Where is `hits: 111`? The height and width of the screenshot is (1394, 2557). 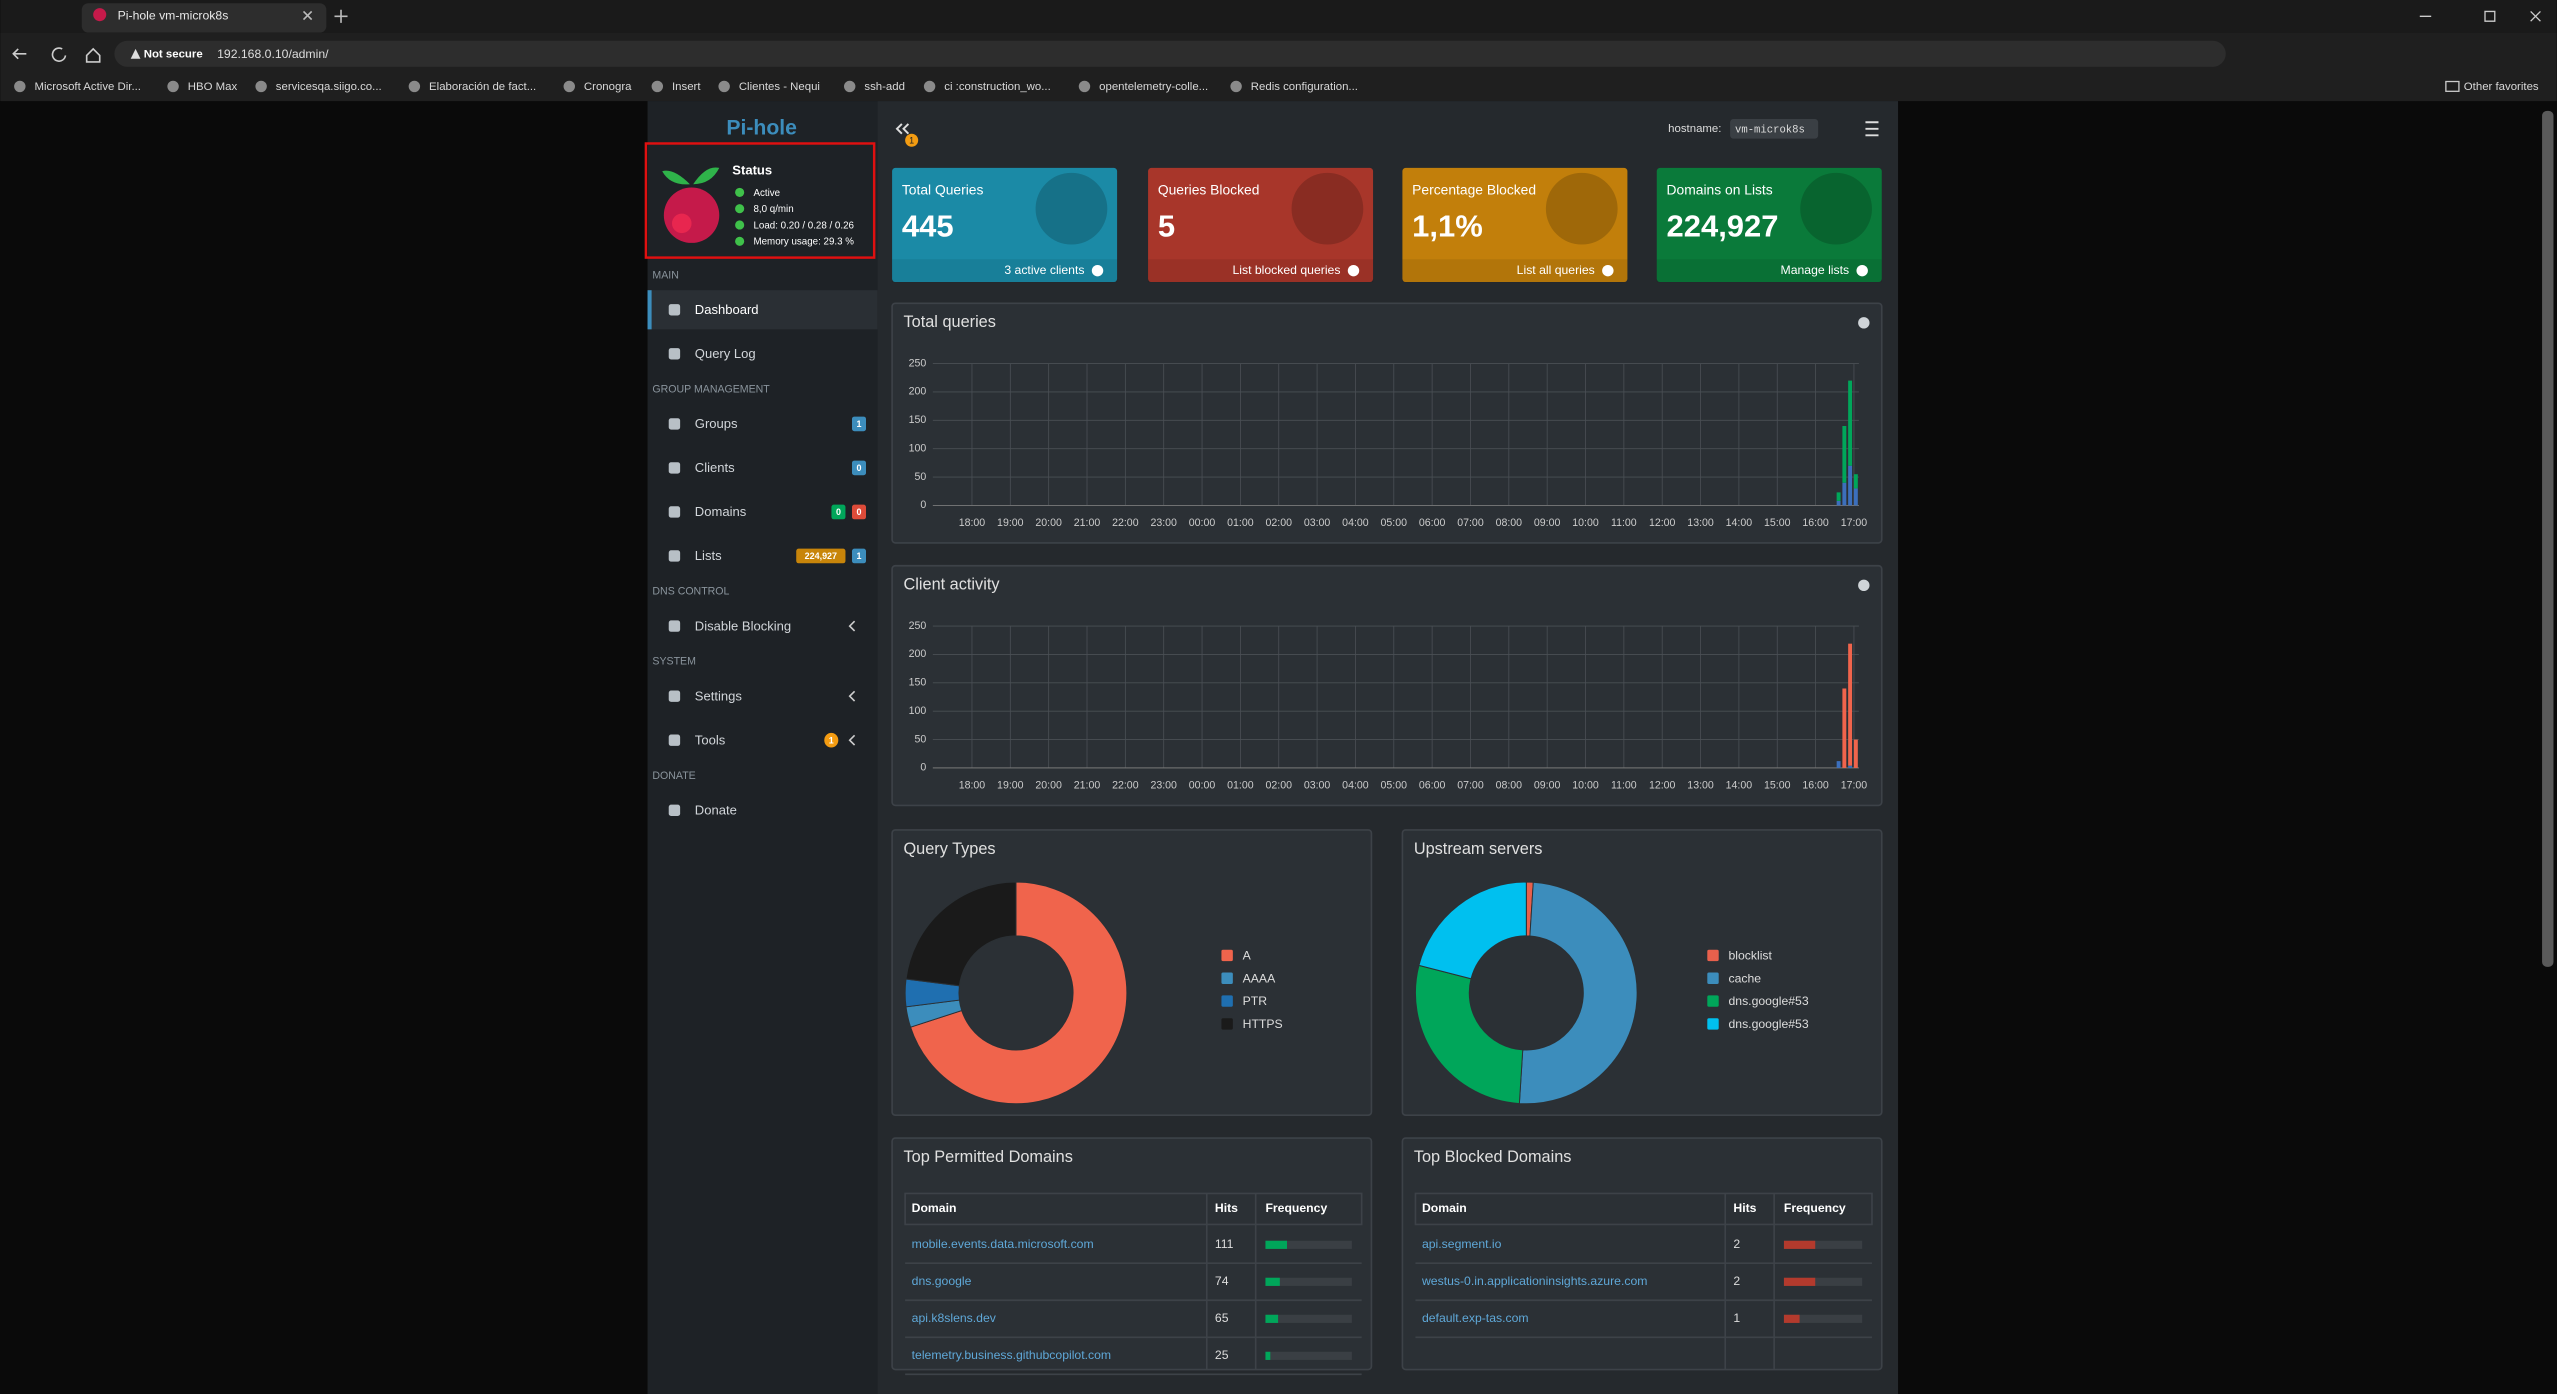 hits: 111 is located at coordinates (1224, 1244).